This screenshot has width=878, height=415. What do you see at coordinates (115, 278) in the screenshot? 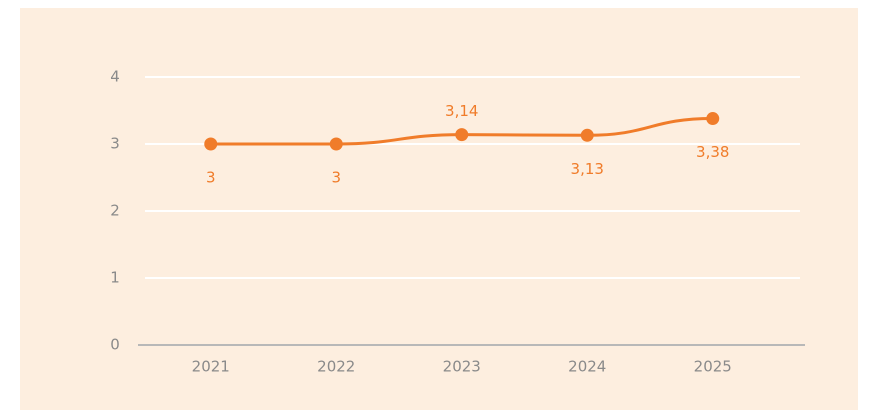
I see `y-tick-label: 1` at bounding box center [115, 278].